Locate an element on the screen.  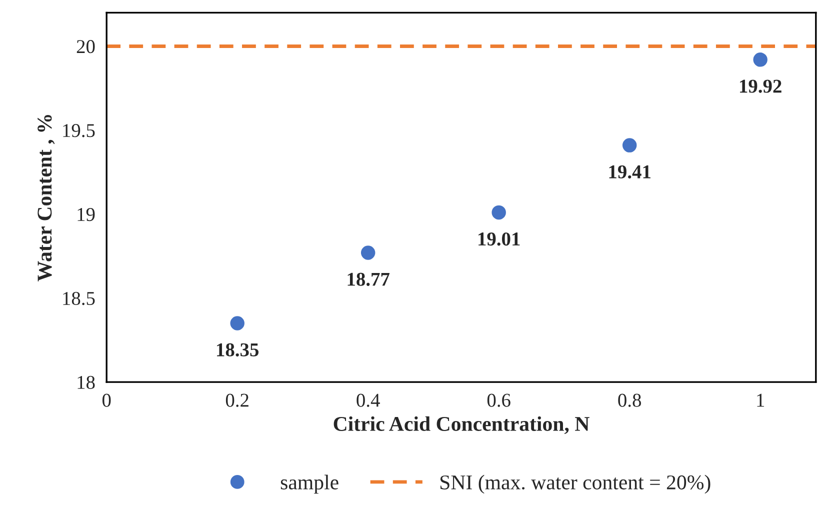
y-tick-label: 20 is located at coordinates (85, 47).